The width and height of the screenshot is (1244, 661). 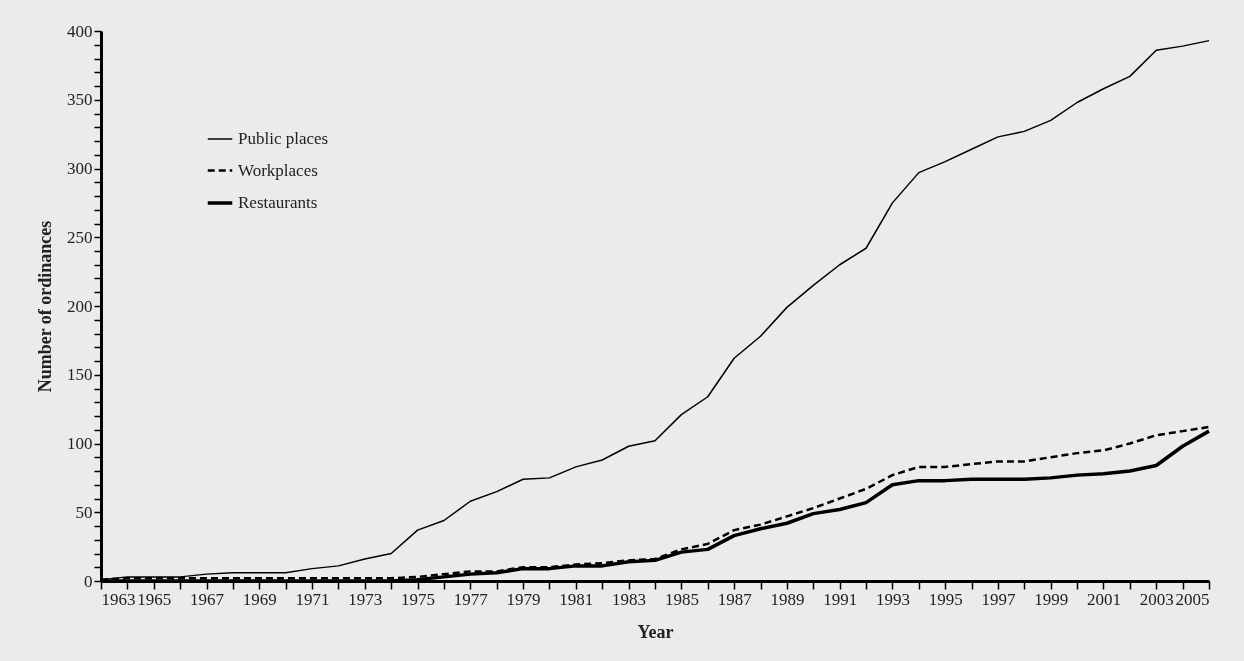 What do you see at coordinates (84, 512) in the screenshot?
I see `y-tick-label: 50` at bounding box center [84, 512].